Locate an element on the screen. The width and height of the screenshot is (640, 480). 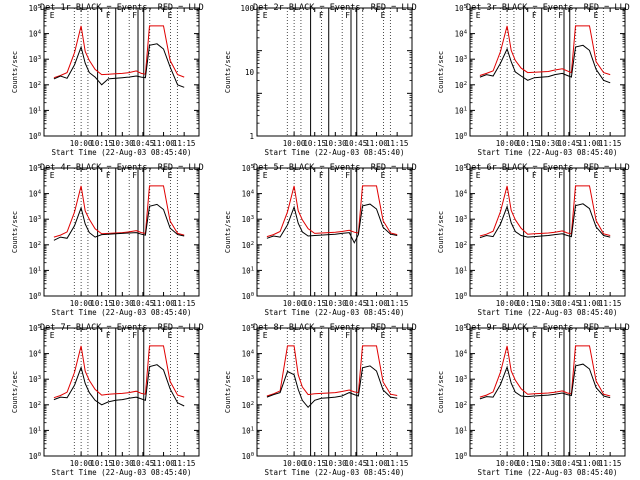
x-axis-label: Start Time (22-Aug-03 08:45:40) is located at coordinates (335, 472).